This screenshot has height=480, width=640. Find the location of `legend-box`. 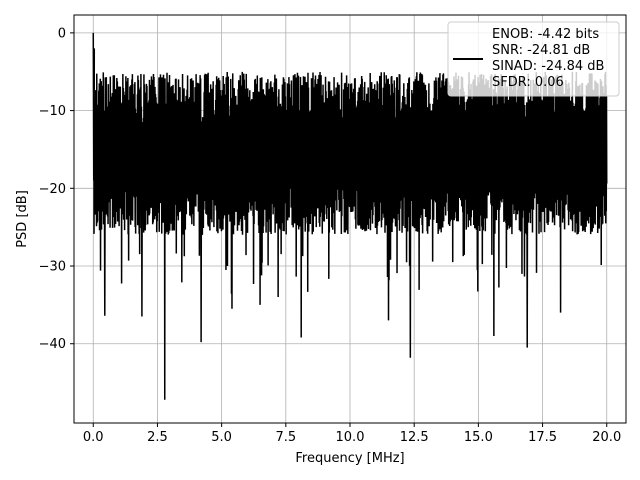

legend-box is located at coordinates (533, 59).